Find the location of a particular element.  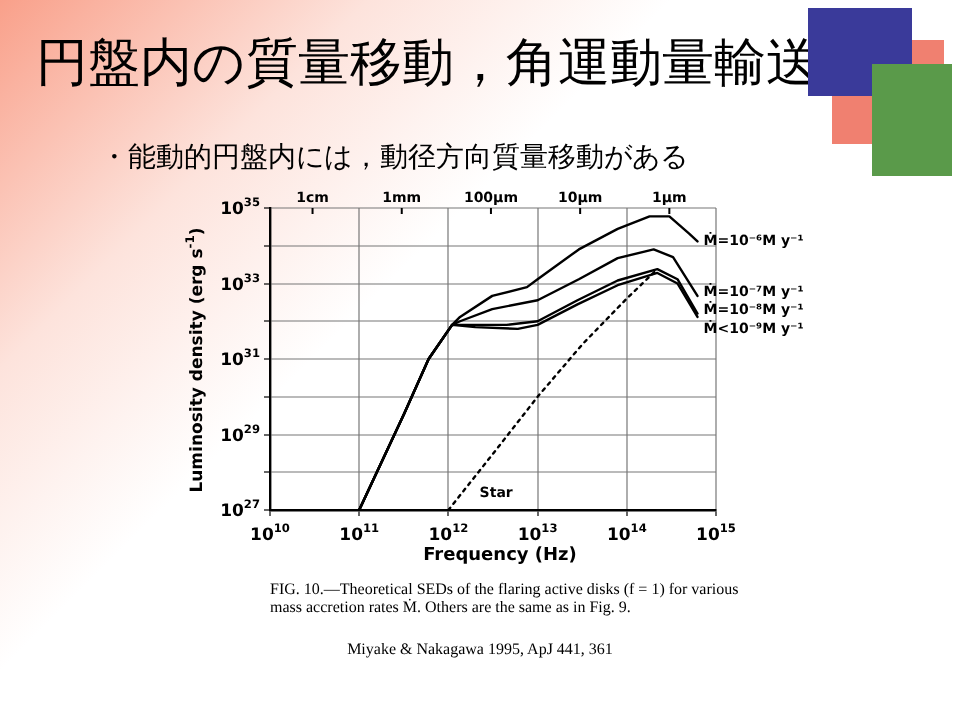

x-axis-title: Frequency (Hz) is located at coordinates (500, 556).